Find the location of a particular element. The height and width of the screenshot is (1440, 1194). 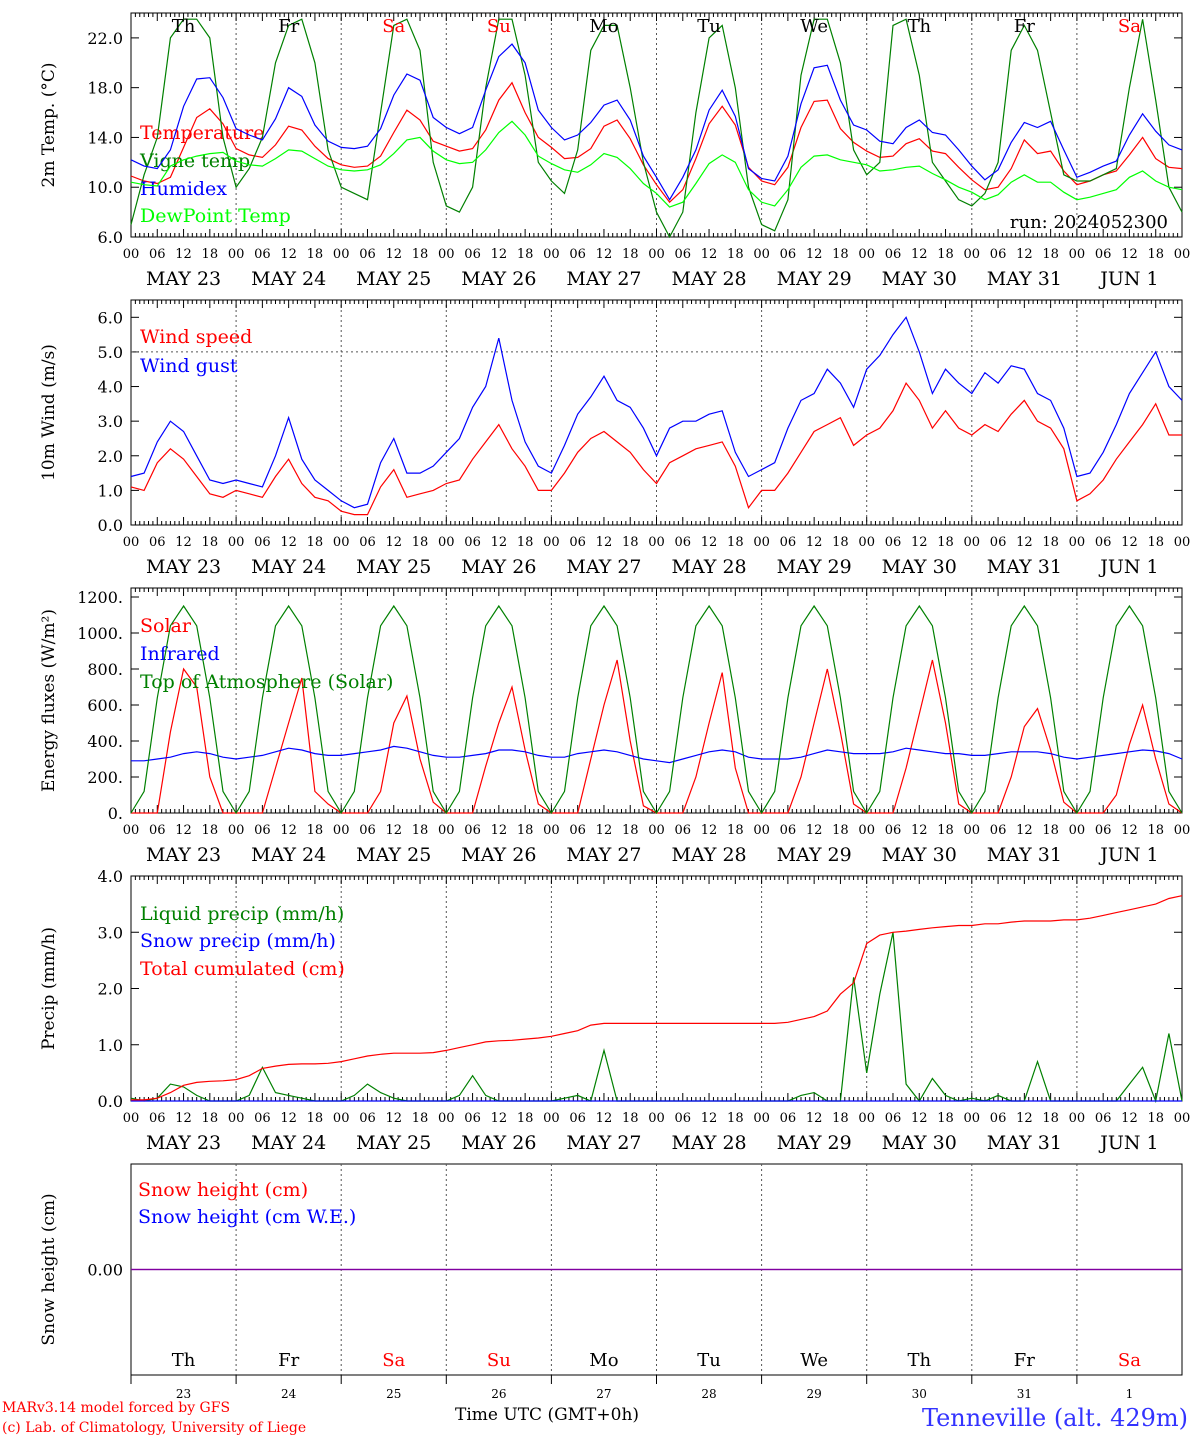

day-label: MAY 31 is located at coordinates (1024, 855).